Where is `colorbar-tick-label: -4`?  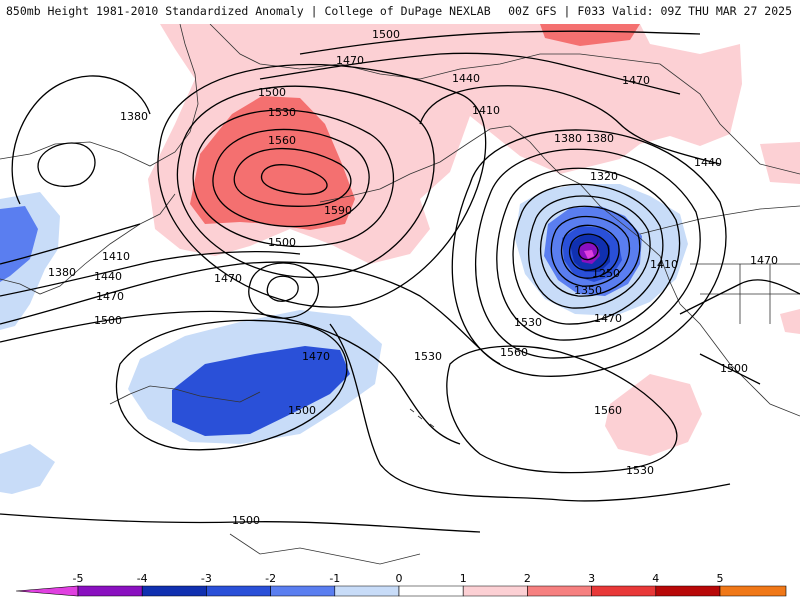
colorbar-tick-label: -4 is located at coordinates (142, 578).